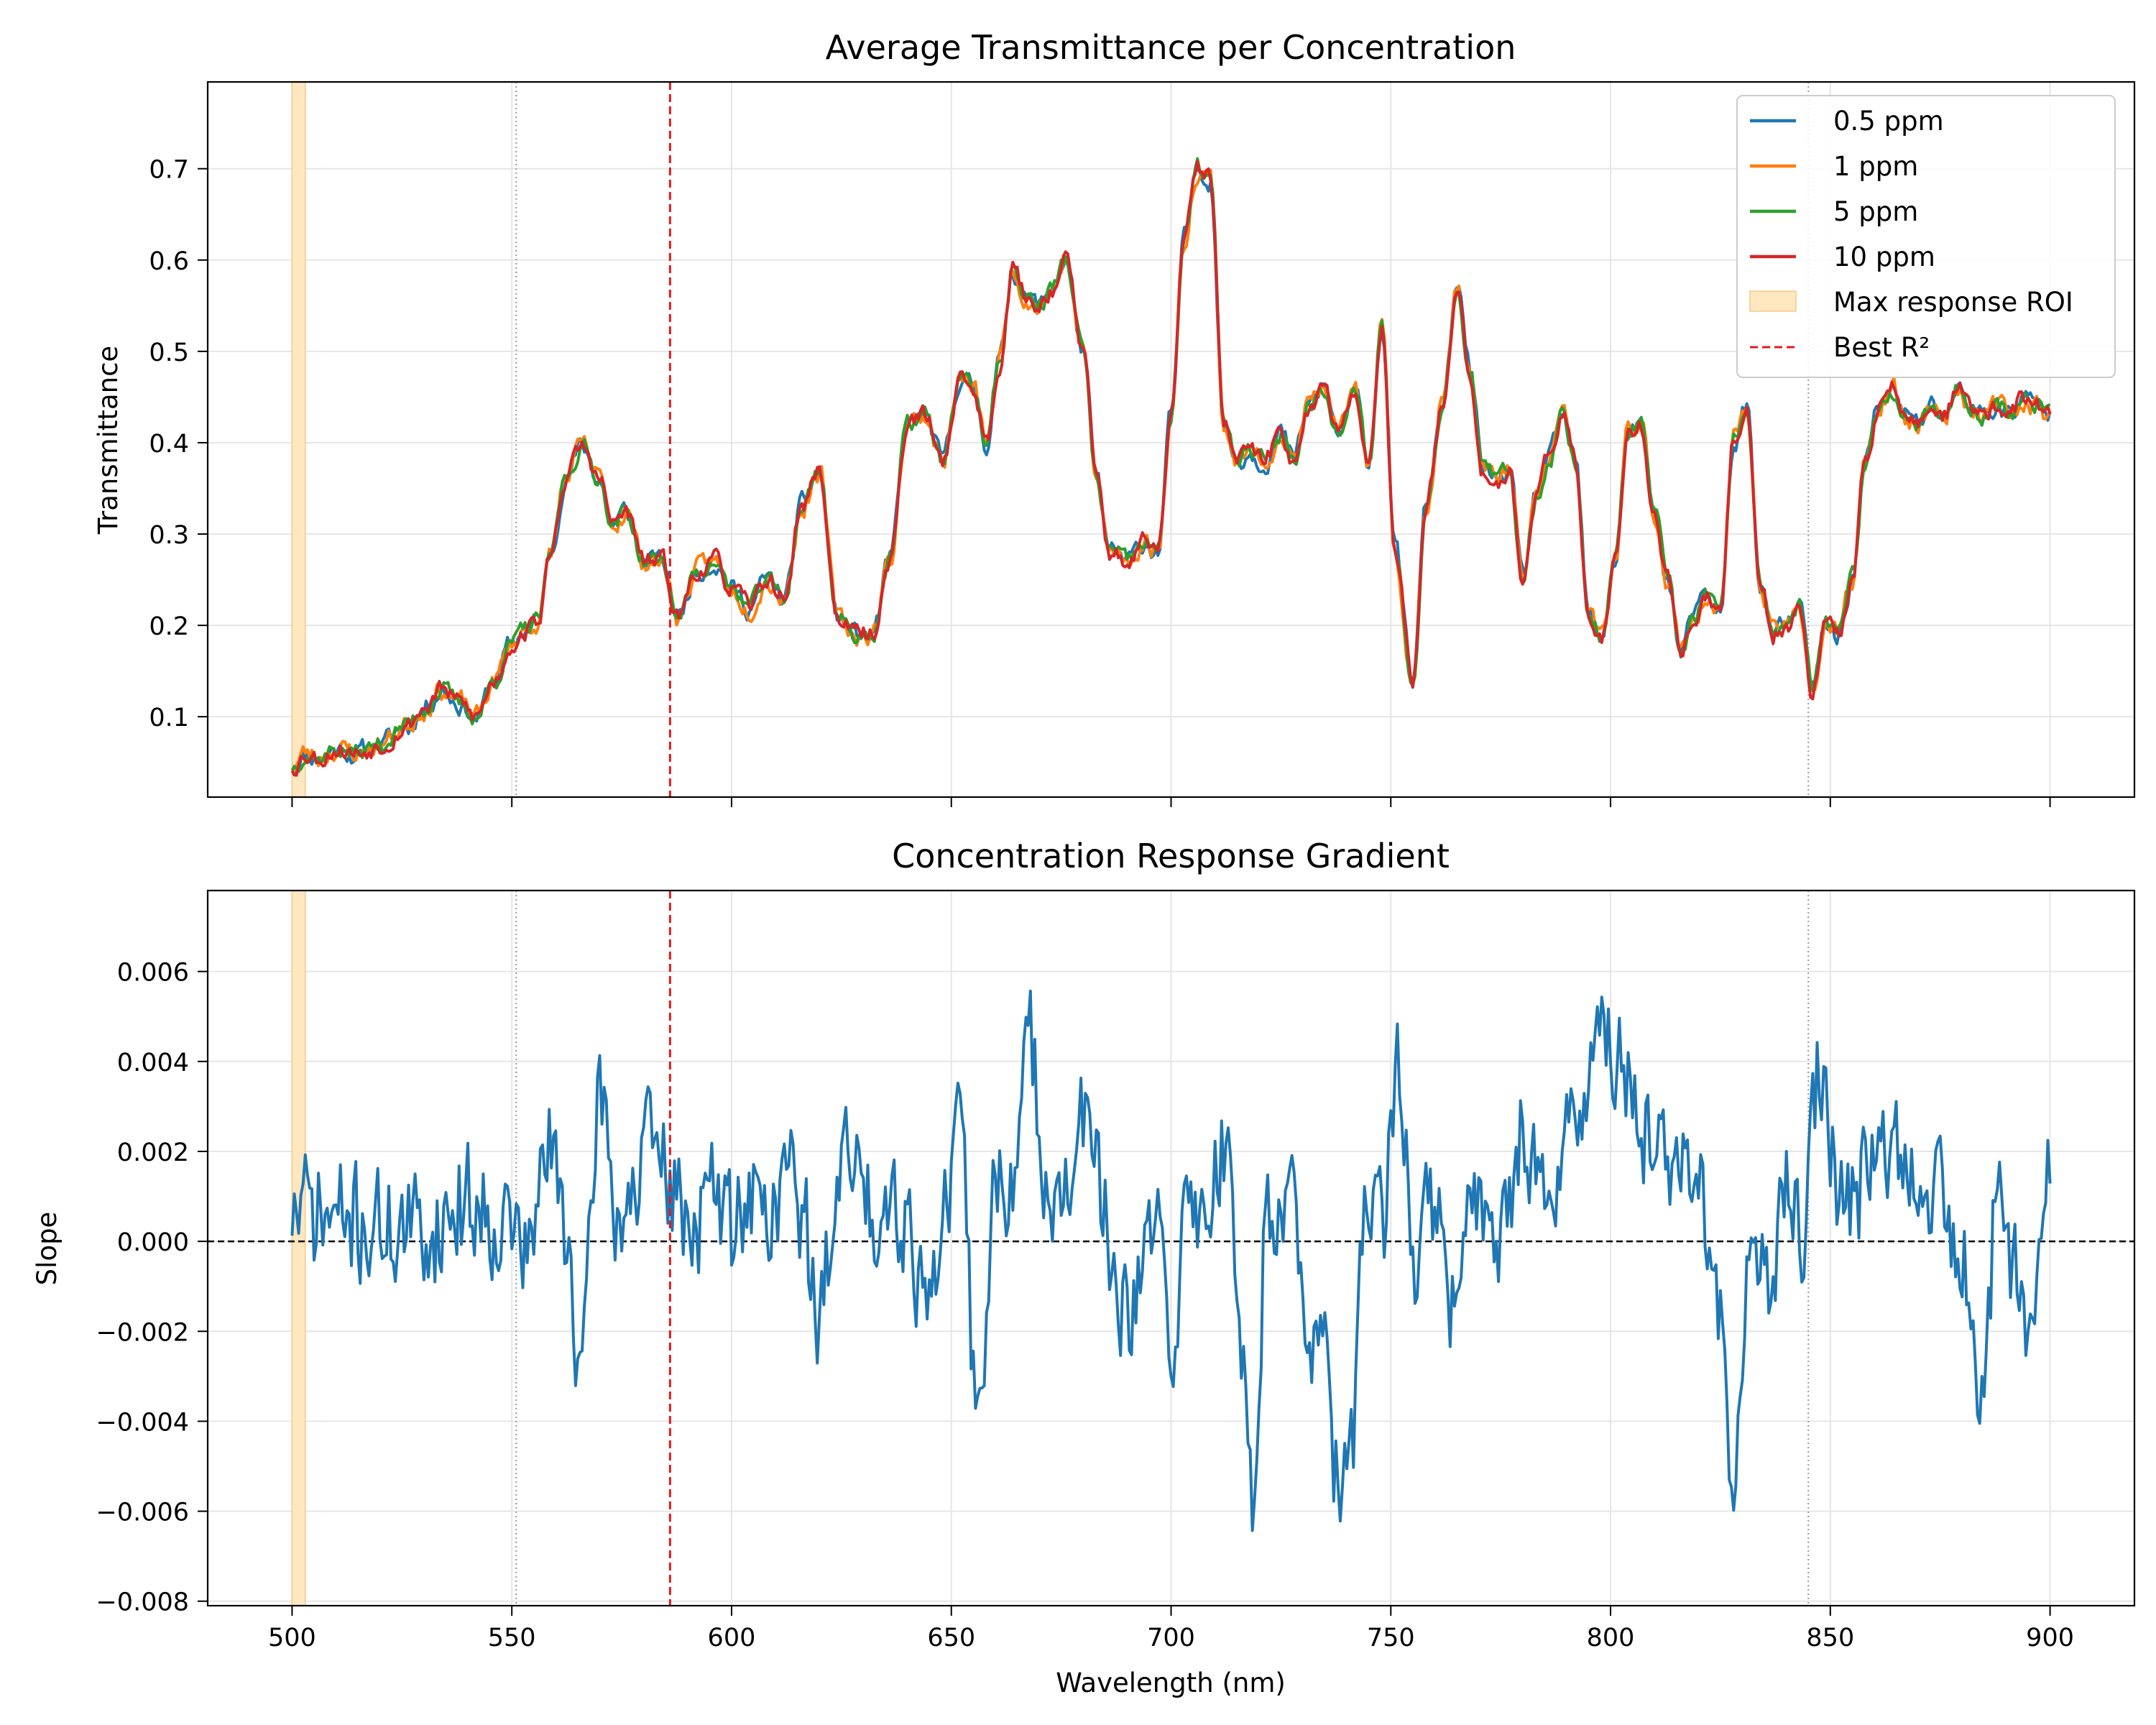 Image resolution: width=2156 pixels, height=1725 pixels. Describe the element at coordinates (1830, 1638) in the screenshot. I see `bottom-xtick-label-850: 850` at that location.